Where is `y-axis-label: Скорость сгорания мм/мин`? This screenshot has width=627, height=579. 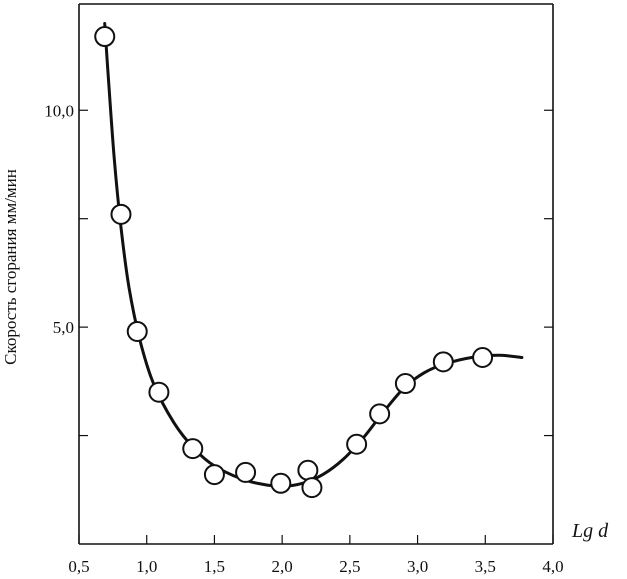 y-axis-label: Скорость сгорания мм/мин is located at coordinates (10, 267).